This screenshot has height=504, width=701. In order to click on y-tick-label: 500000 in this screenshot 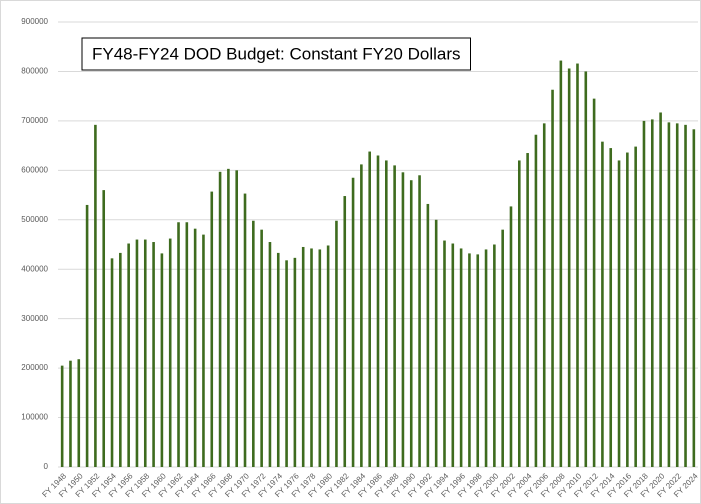, I will do `click(34, 219)`.